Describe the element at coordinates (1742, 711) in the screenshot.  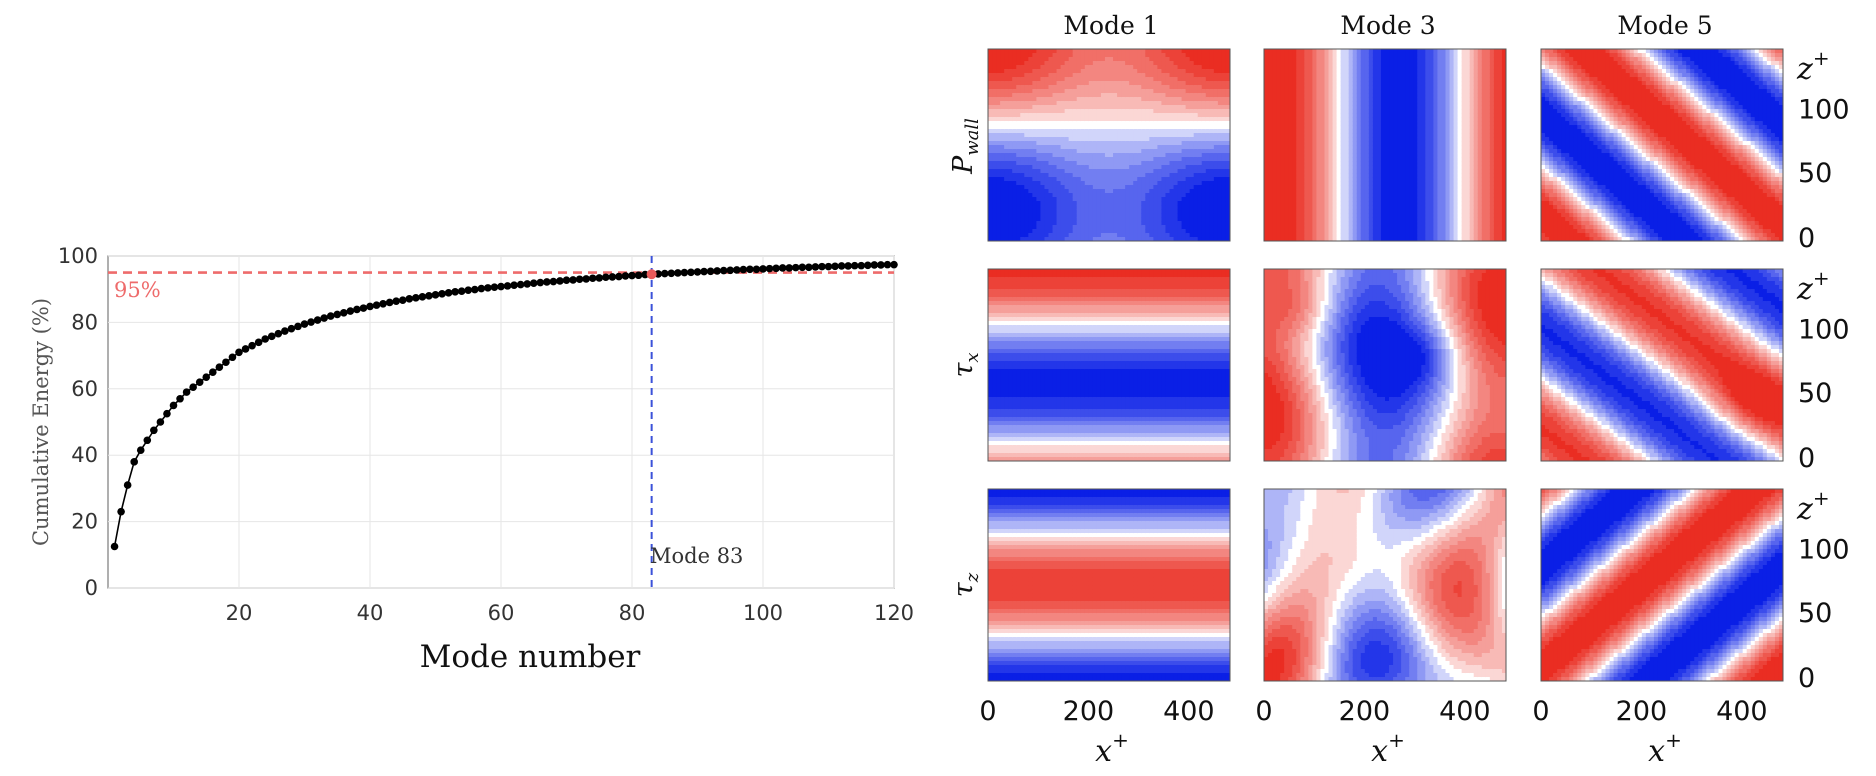
I see `x-tick-label: 400` at that location.